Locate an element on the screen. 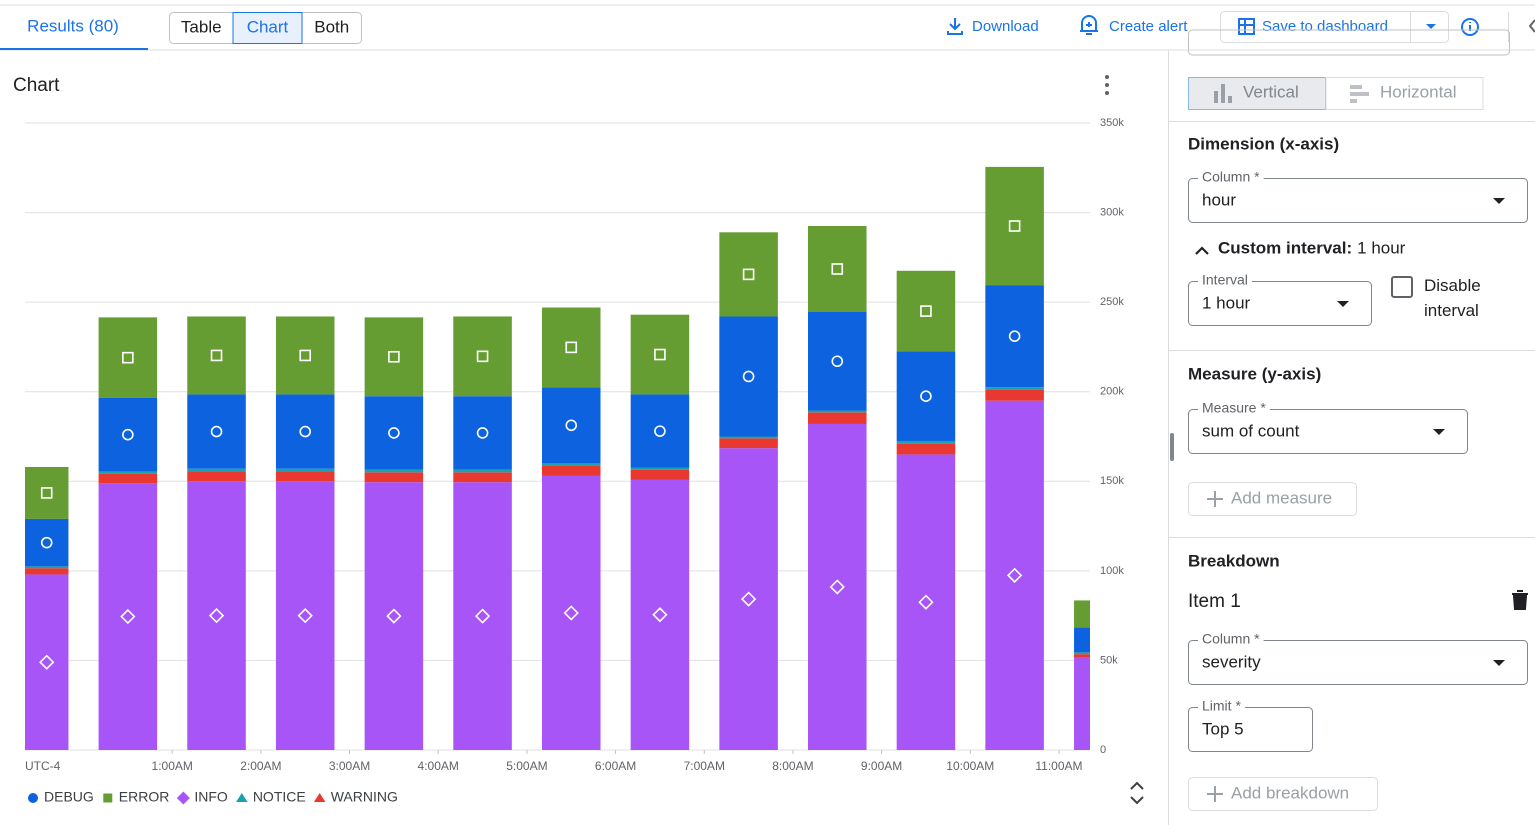 The height and width of the screenshot is (825, 1535). checkbox-label: Disable interval is located at coordinates (1452, 298).